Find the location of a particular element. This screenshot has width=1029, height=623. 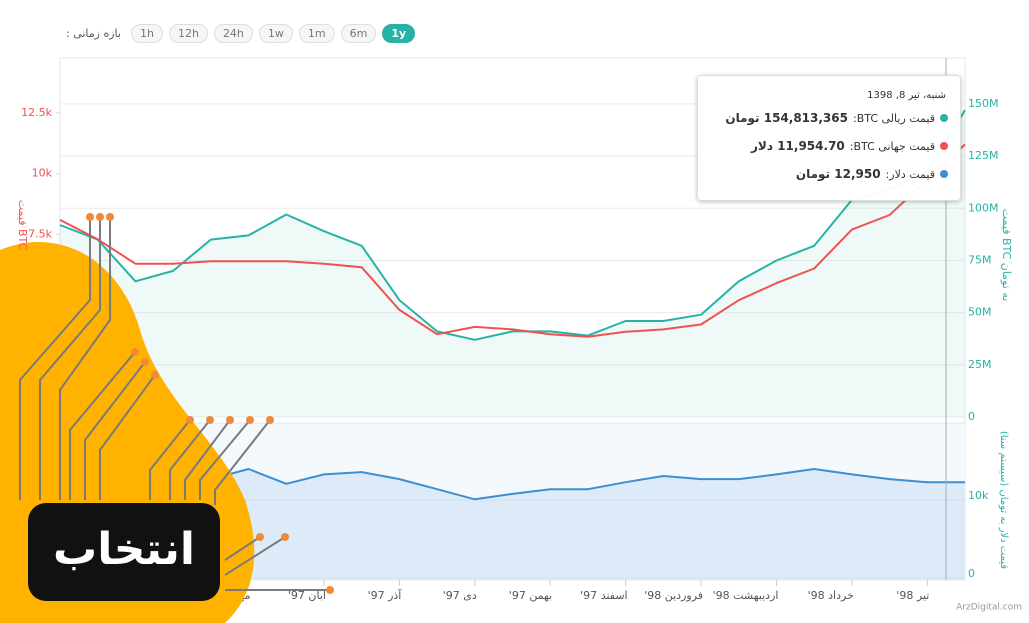

range-button: 24h is located at coordinates (233, 33).